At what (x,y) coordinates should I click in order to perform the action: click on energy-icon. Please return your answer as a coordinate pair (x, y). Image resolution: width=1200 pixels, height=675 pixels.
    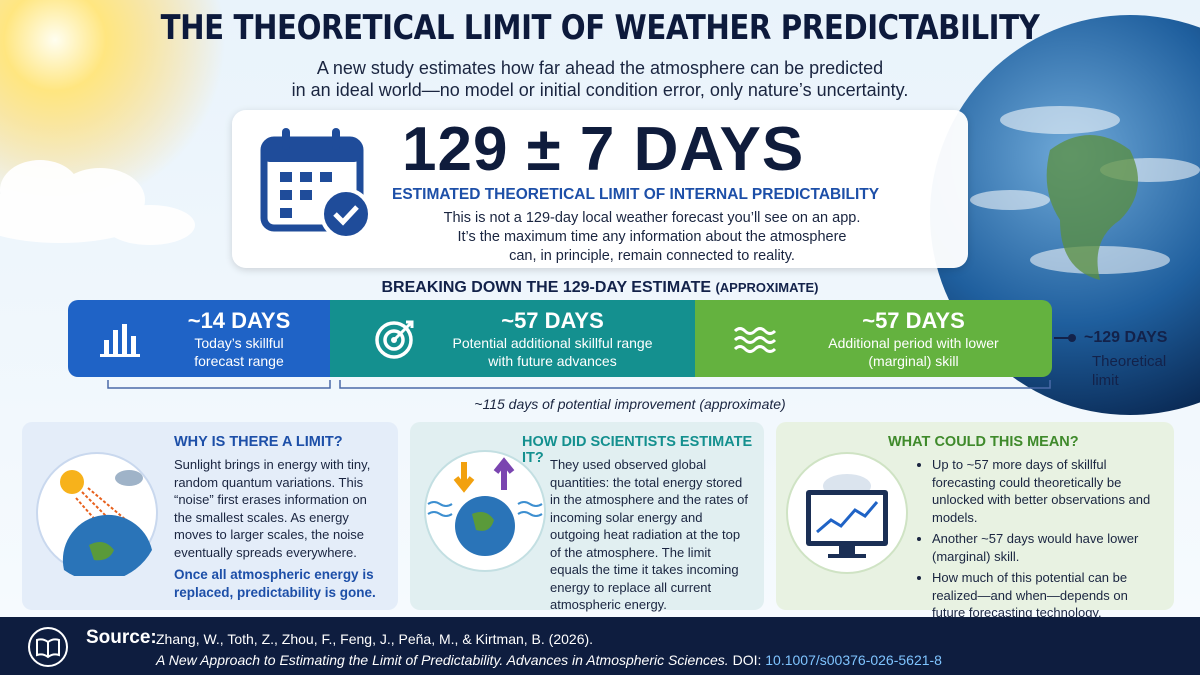
    Looking at the image, I should click on (485, 511).